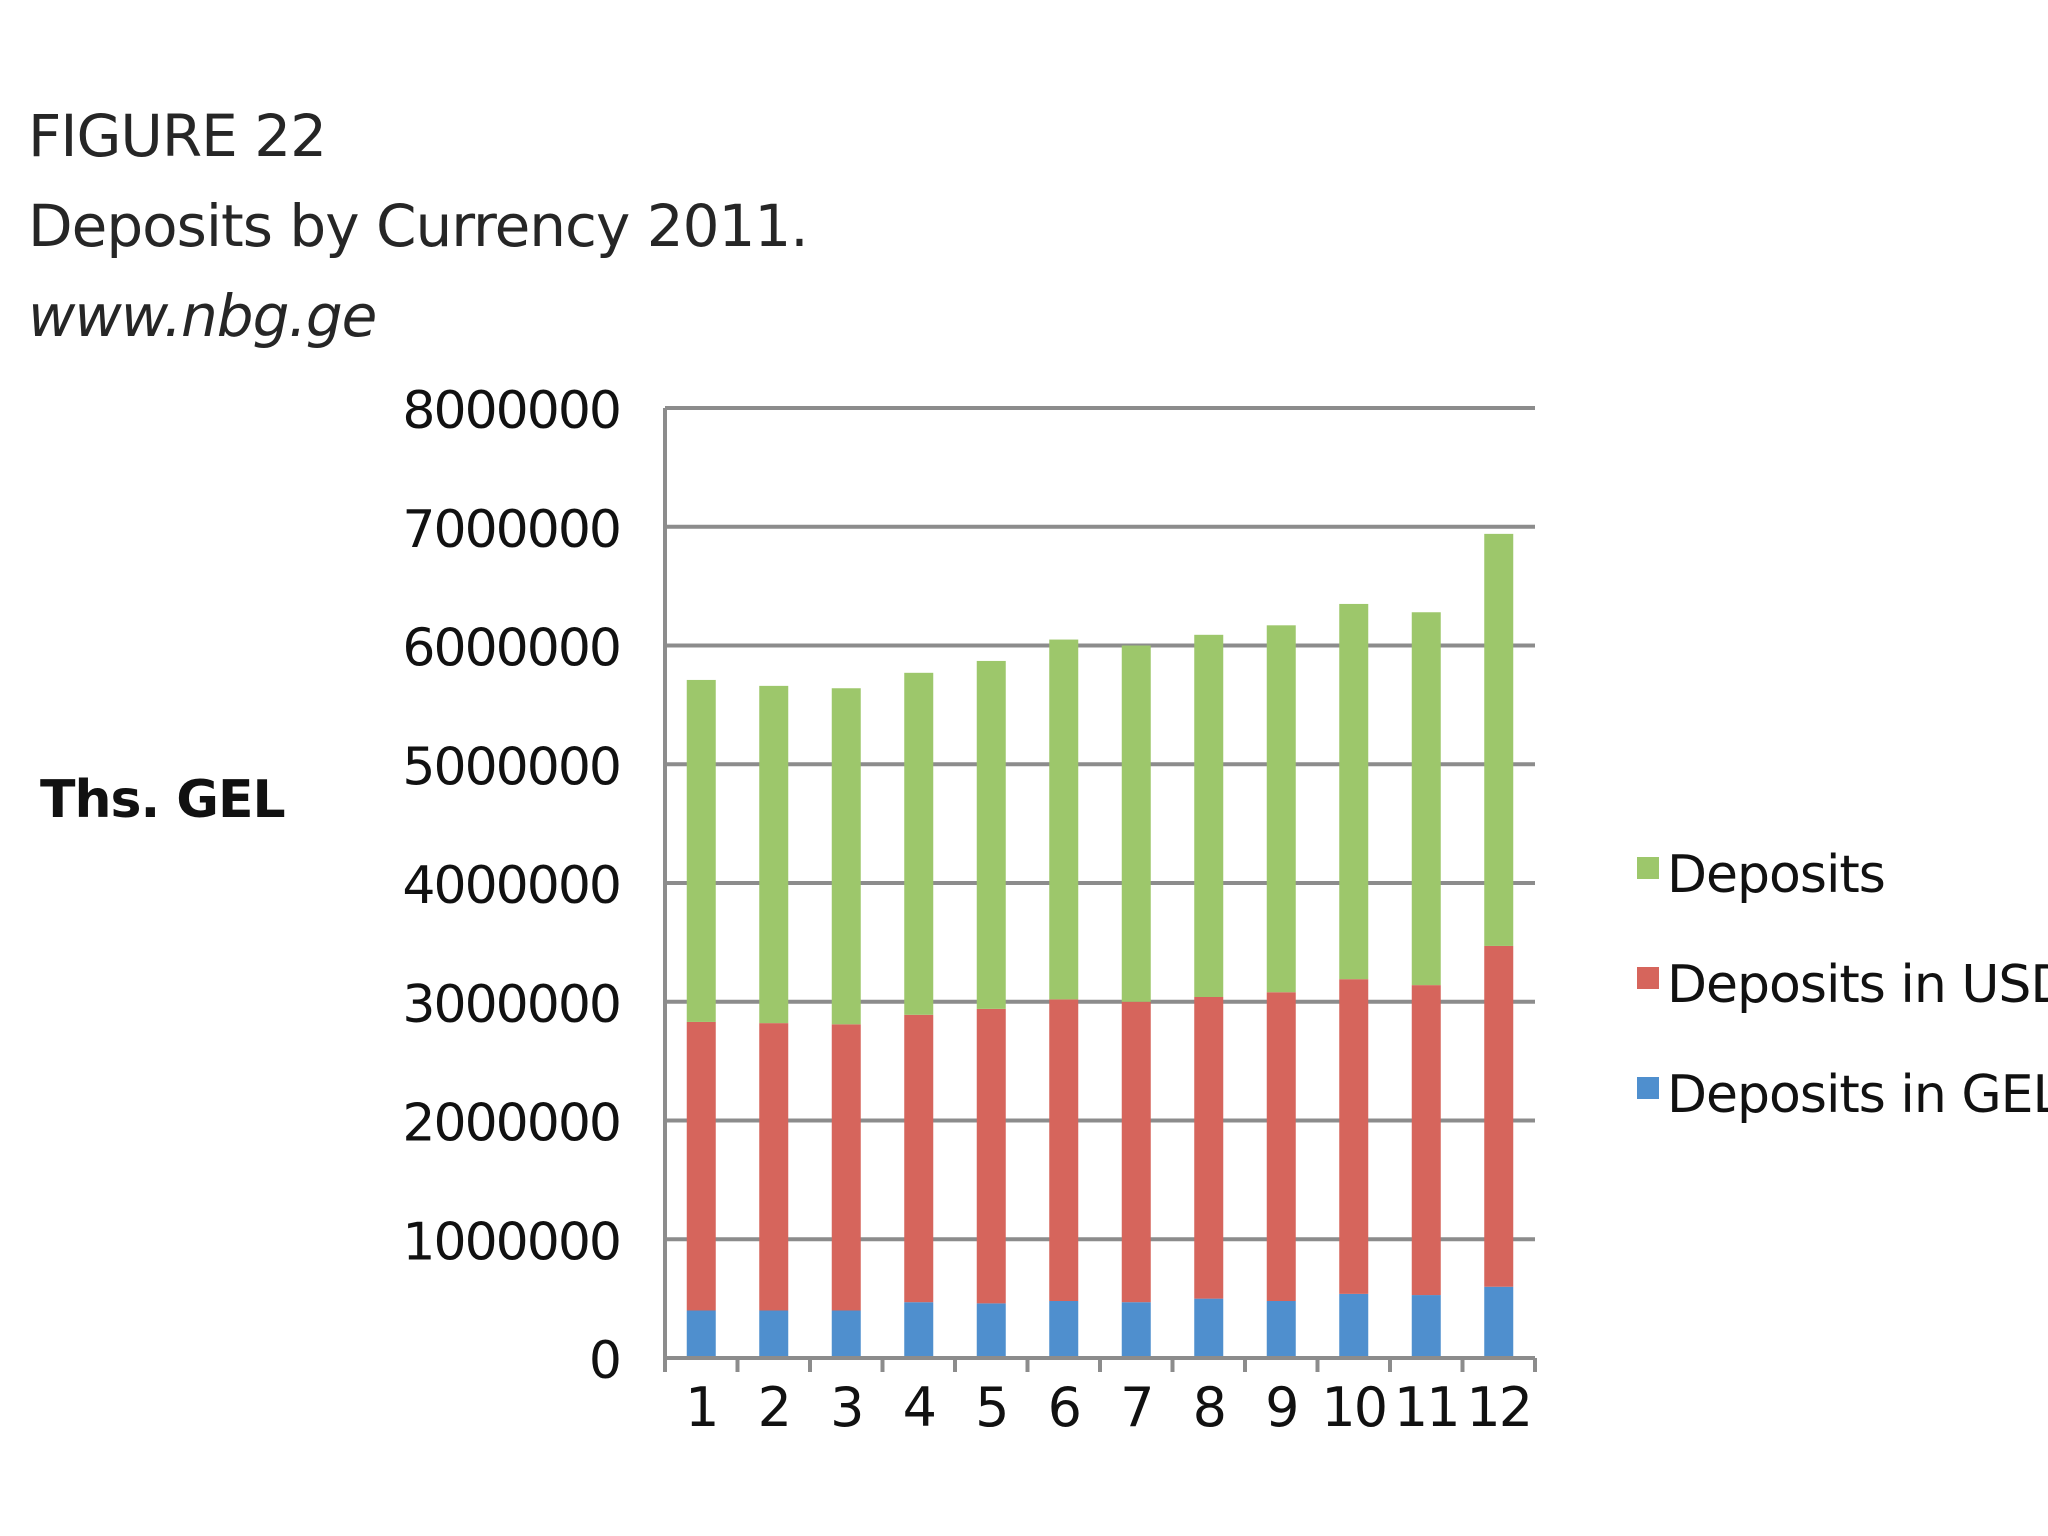 This screenshot has height=1536, width=2048. Describe the element at coordinates (177, 136) in the screenshot. I see `figure-number: FIGURE 22` at that location.